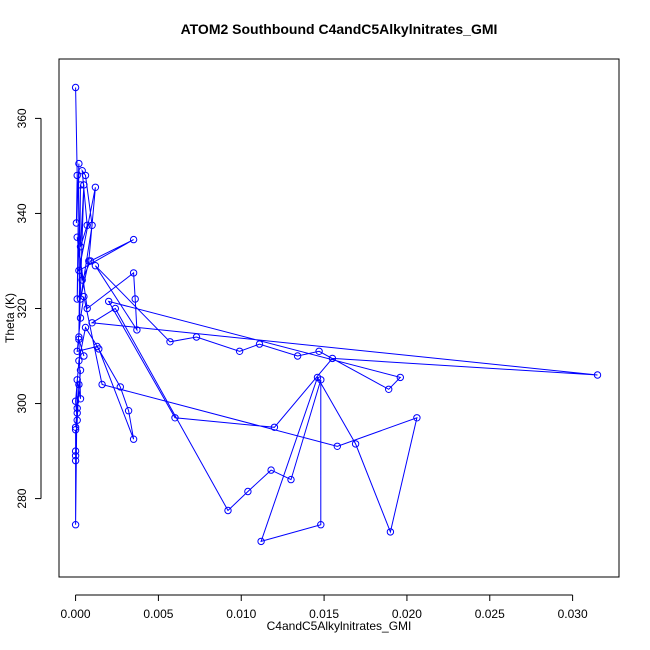 The height and width of the screenshot is (650, 650). What do you see at coordinates (324, 614) in the screenshot?
I see `x-tick-label: 0.015` at bounding box center [324, 614].